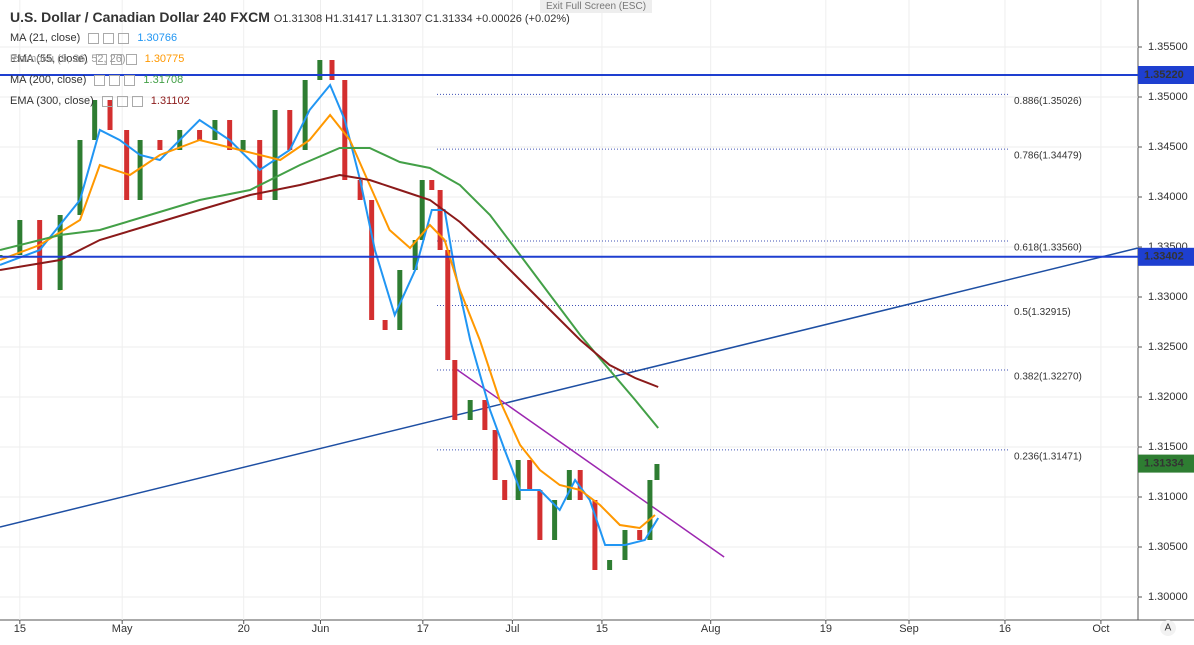 This screenshot has height=645, width=1194. I want to click on y-tick-label: 1.32000, so click(1168, 397).